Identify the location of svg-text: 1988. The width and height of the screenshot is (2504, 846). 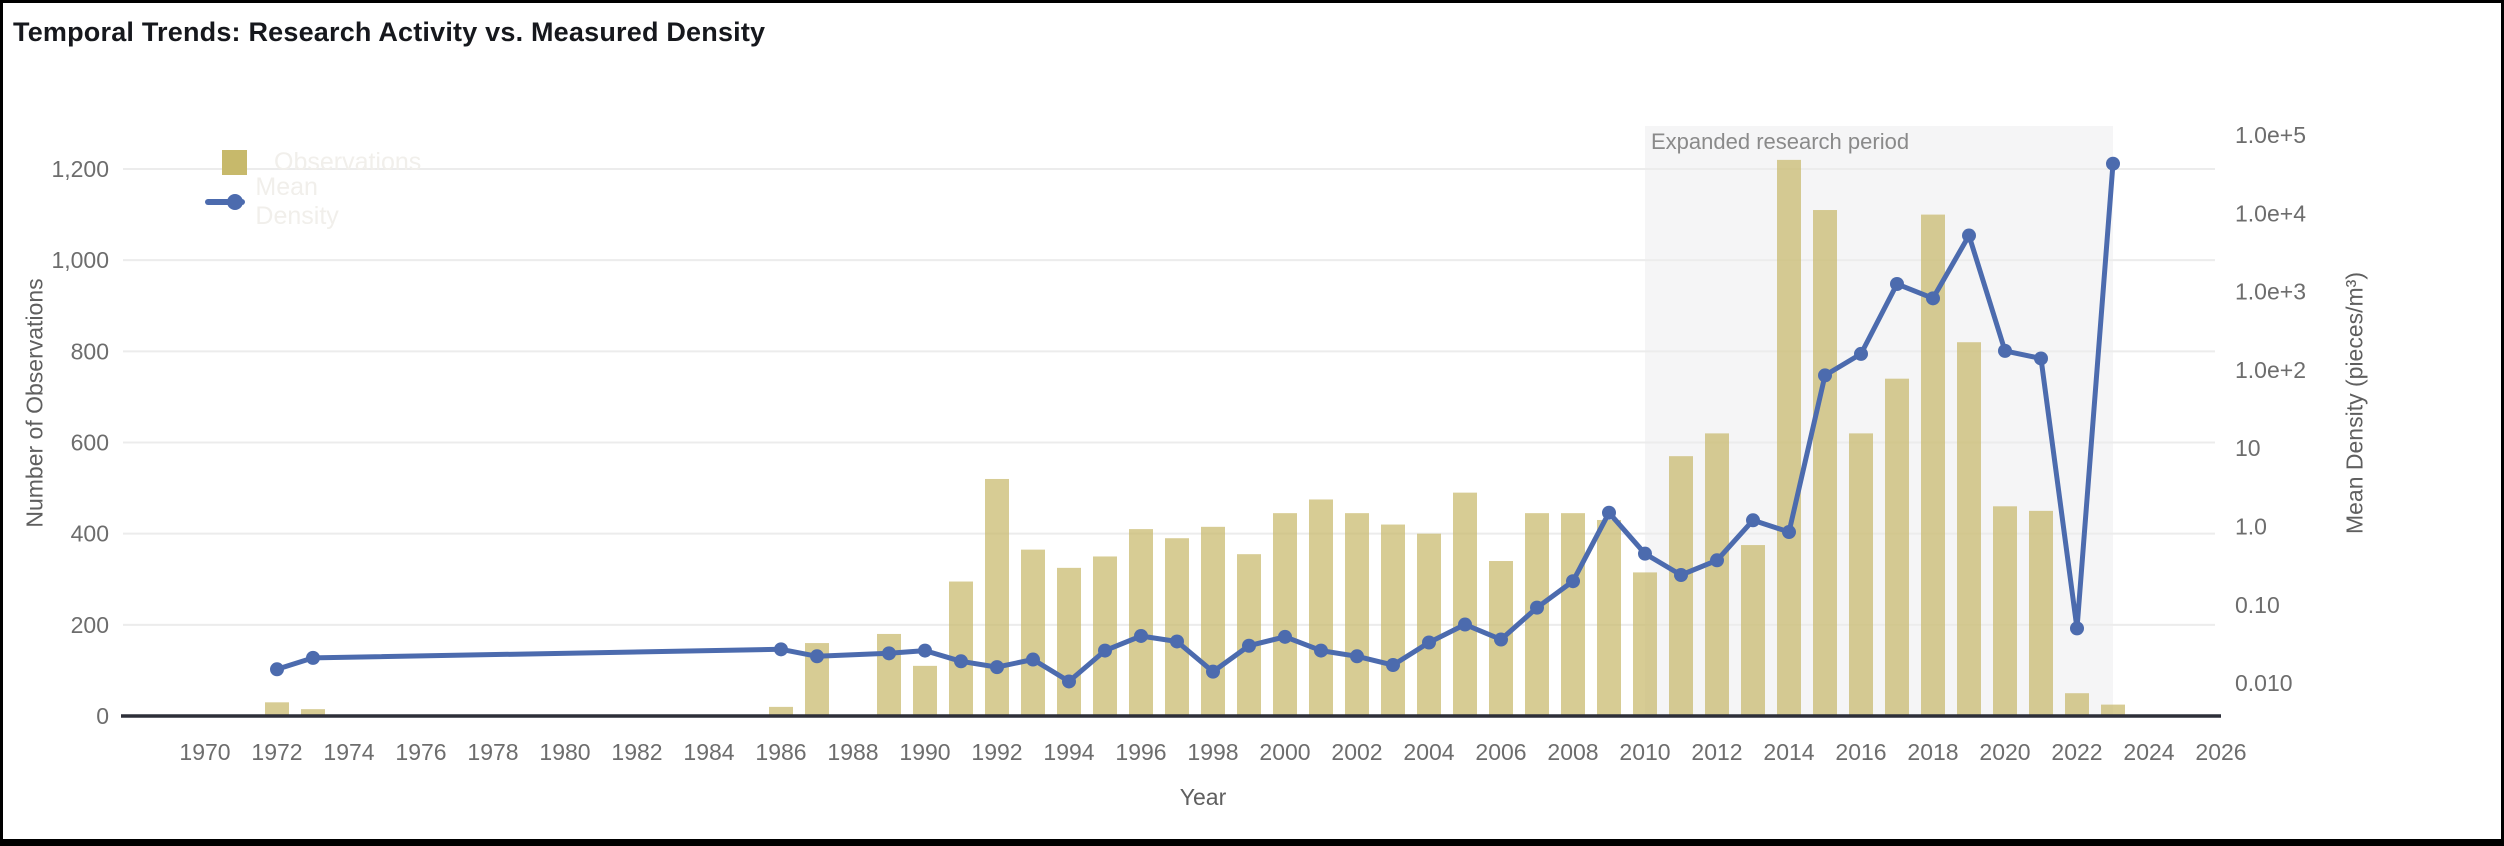
(852, 752).